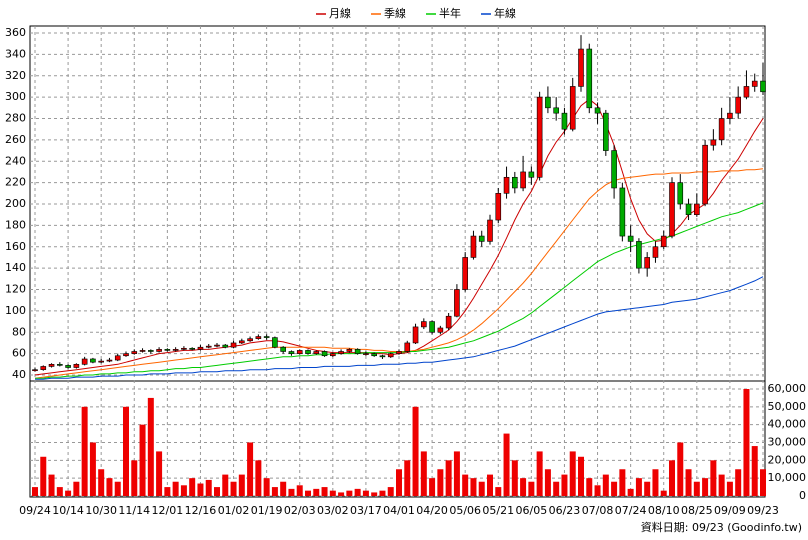  I want to click on x-tick-label: 12/16, so click(201, 510).